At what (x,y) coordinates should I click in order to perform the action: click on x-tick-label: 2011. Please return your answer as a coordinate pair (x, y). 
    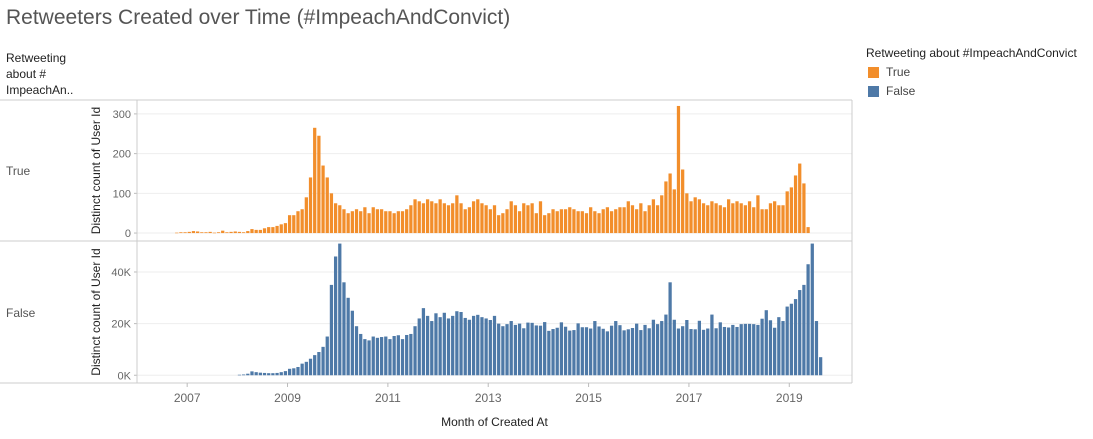
    Looking at the image, I should click on (388, 398).